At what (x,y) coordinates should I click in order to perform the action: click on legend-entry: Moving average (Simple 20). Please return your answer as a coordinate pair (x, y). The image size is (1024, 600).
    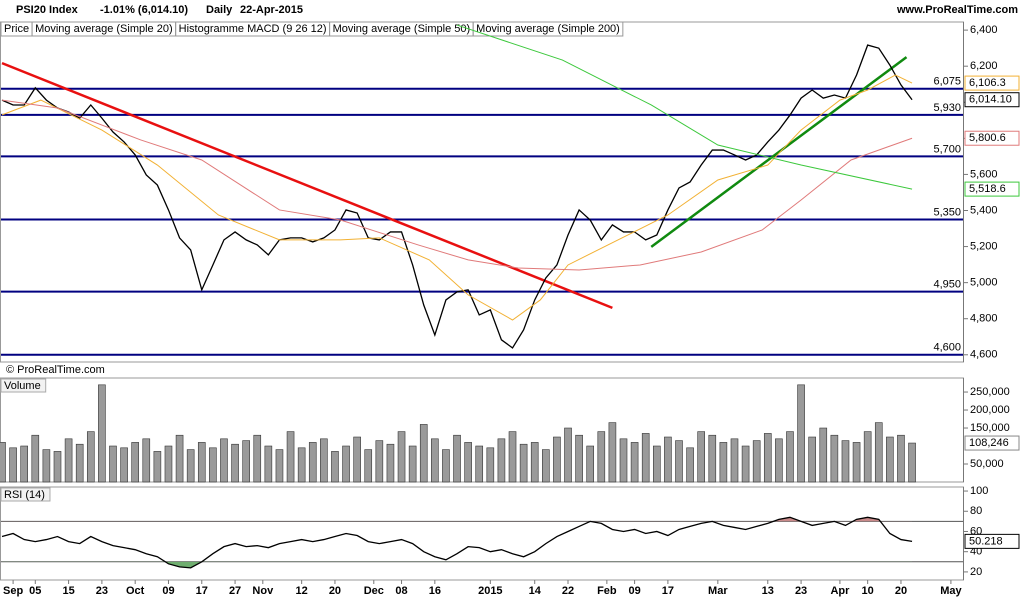
    Looking at the image, I should click on (104, 29).